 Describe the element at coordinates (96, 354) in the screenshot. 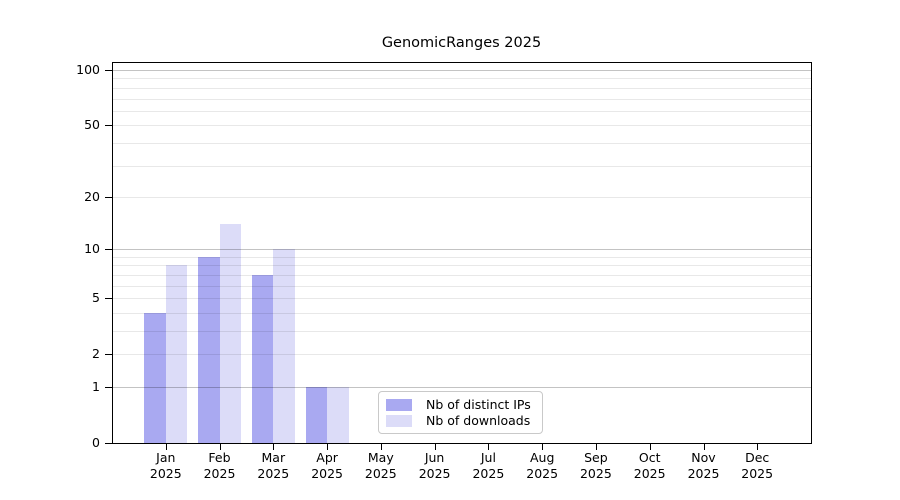

I see `y-tick-label: 2` at that location.